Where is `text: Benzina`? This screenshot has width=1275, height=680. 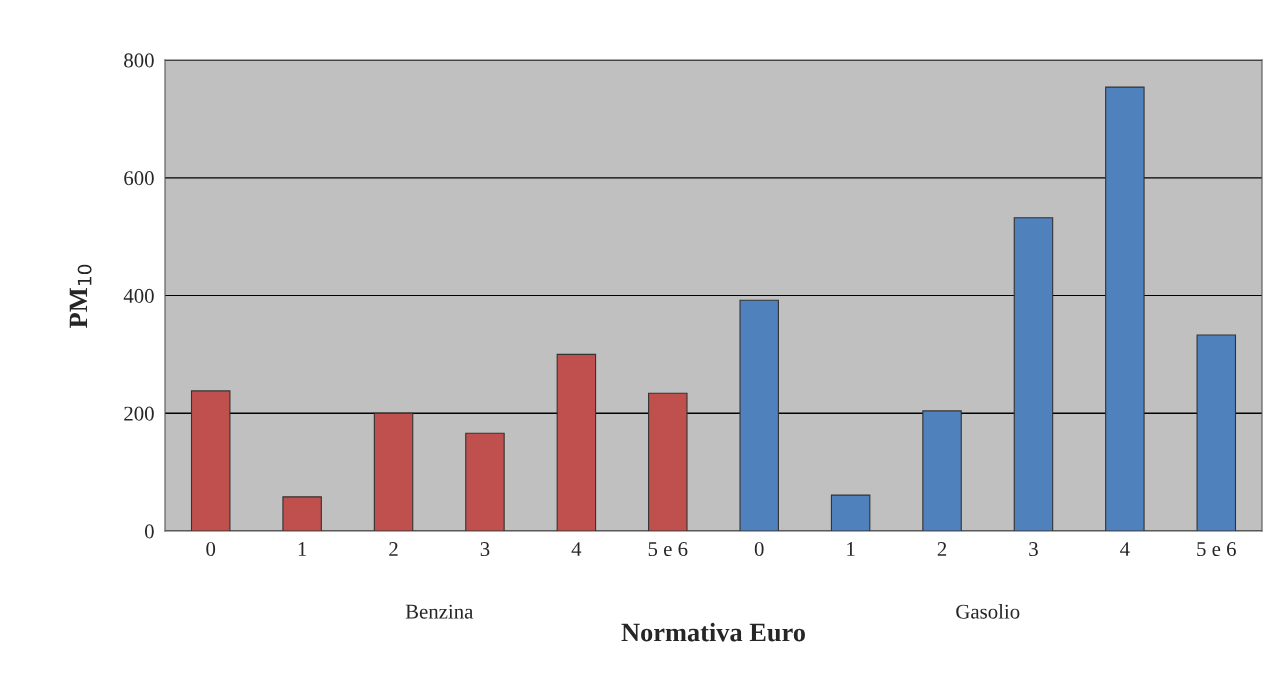 text: Benzina is located at coordinates (439, 611).